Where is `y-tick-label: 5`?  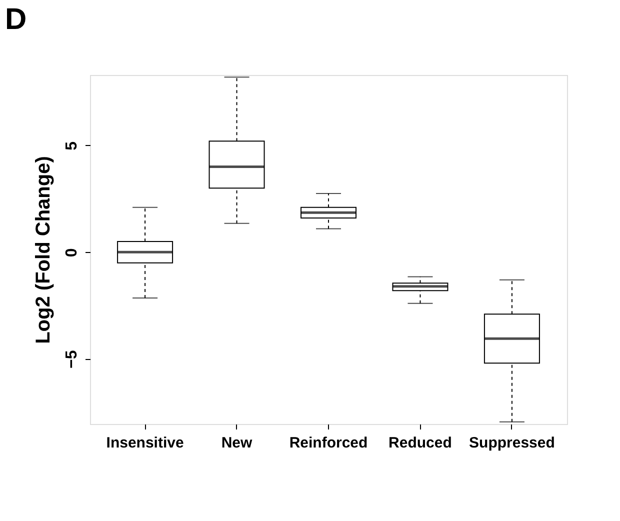
y-tick-label: 5 is located at coordinates (72, 145).